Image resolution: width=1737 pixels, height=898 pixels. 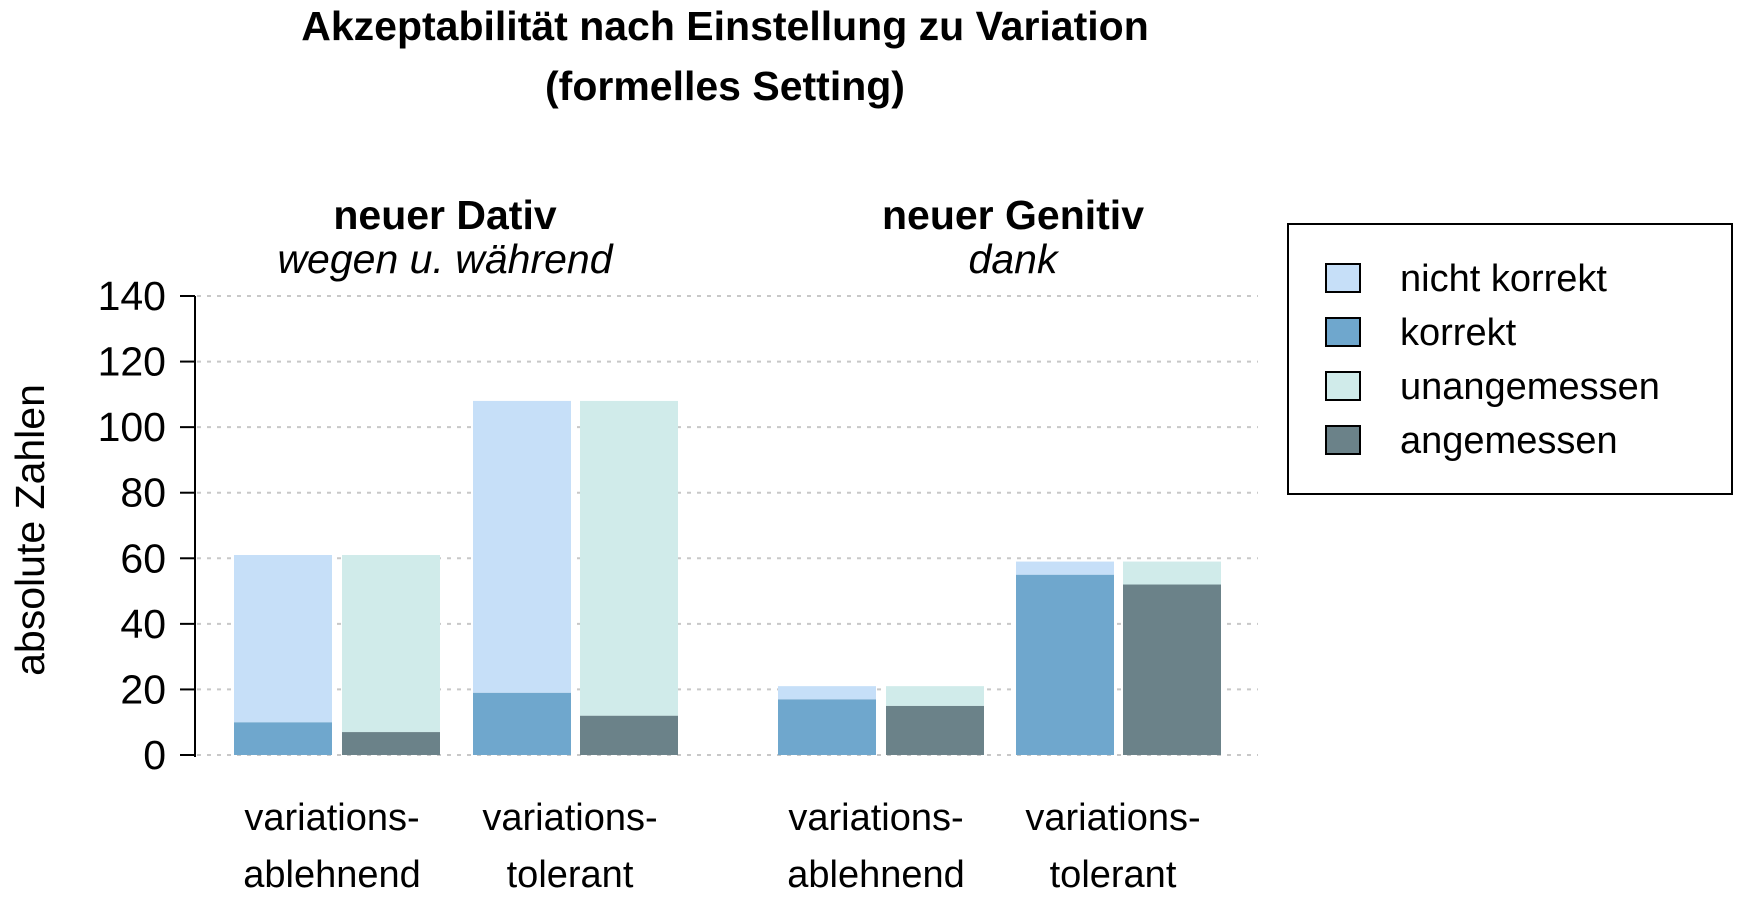 I want to click on group-subtitle-genitiv: dank, so click(x=1014, y=259).